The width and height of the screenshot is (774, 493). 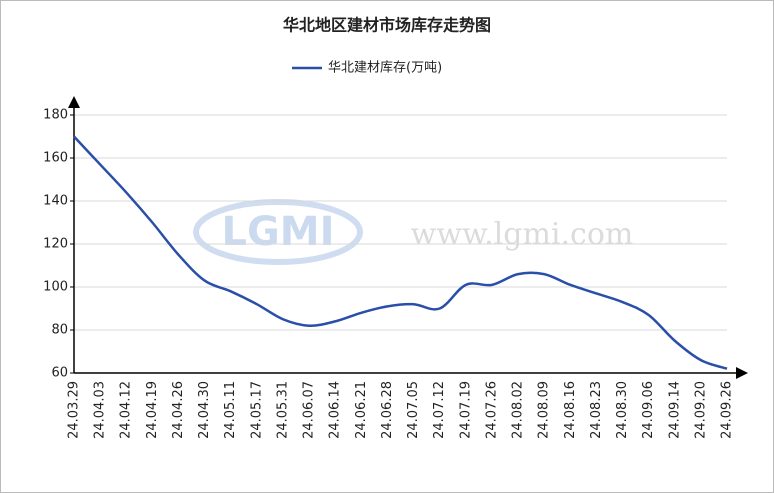 What do you see at coordinates (596, 410) in the screenshot?
I see `x-tick-label: 24.08.23` at bounding box center [596, 410].